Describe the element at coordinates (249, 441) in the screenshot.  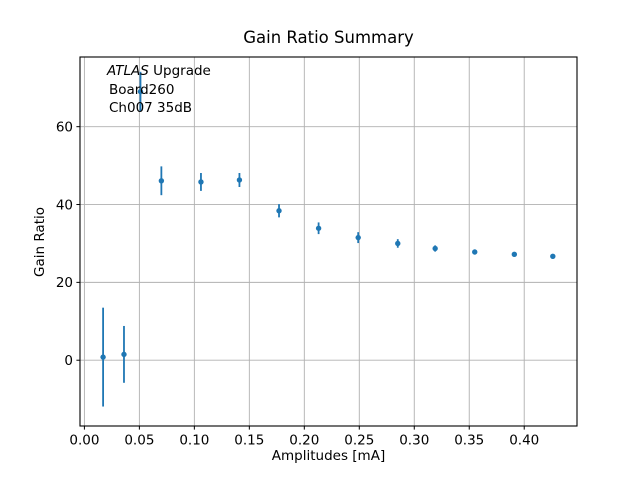
I see `x-tick-label: 0.15` at that location.